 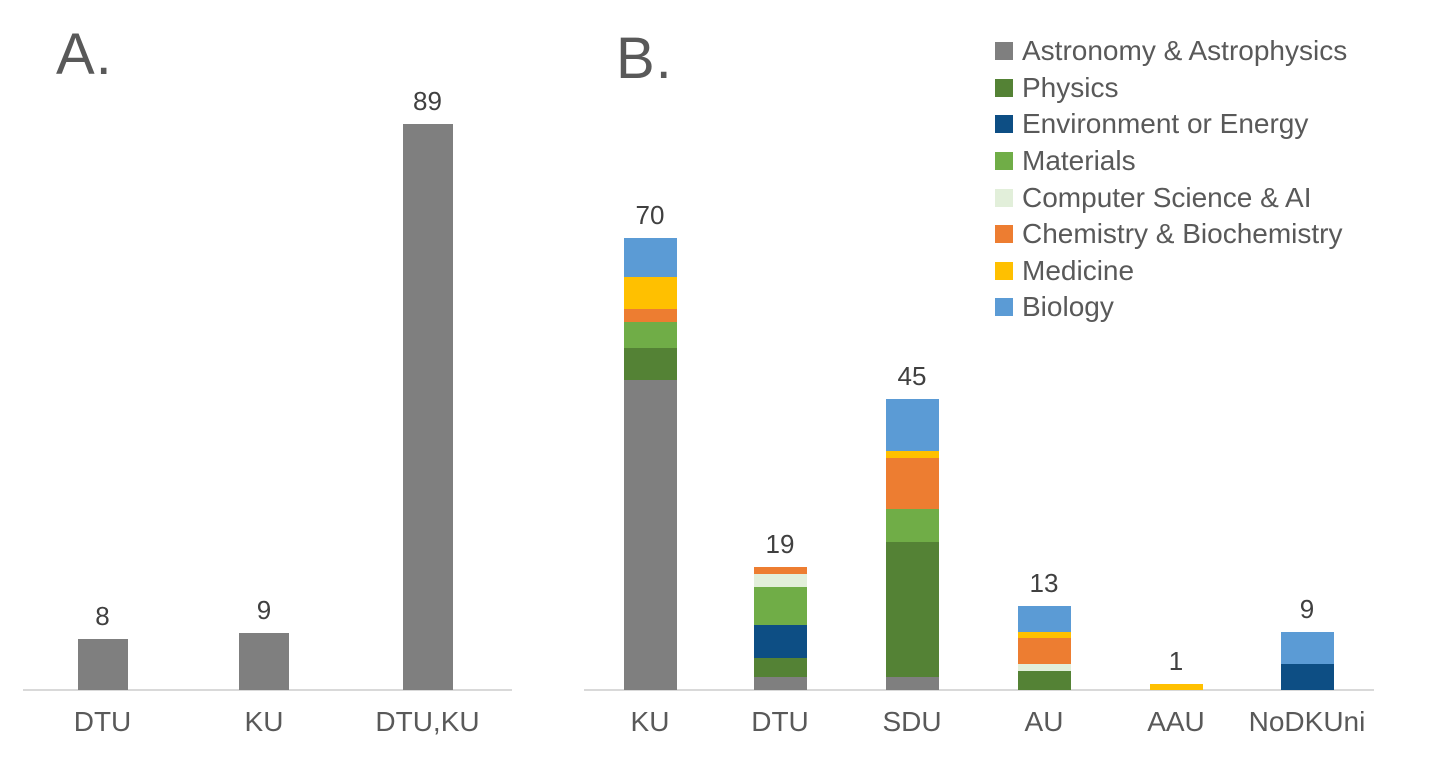 I want to click on segment-dtu-physics, so click(x=780, y=667).